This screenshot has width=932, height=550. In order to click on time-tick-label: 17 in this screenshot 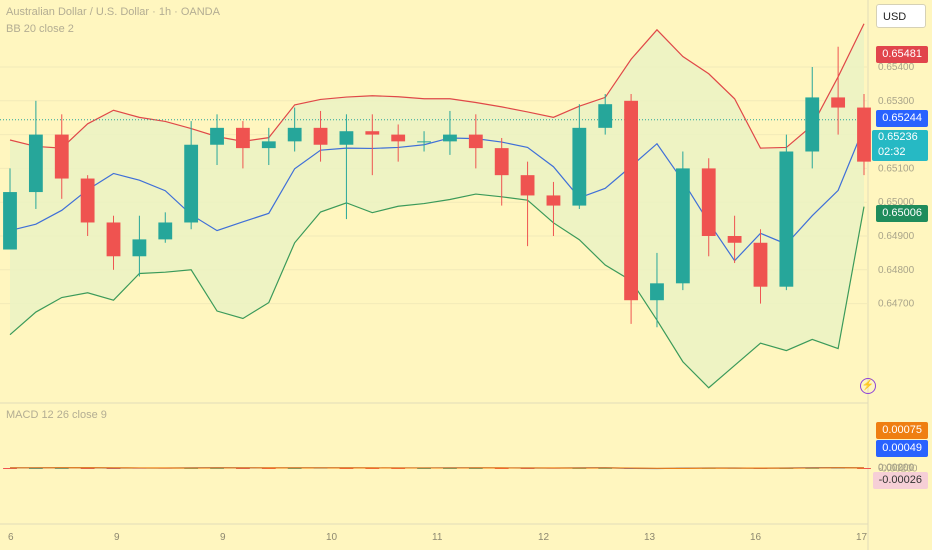, I will do `click(862, 537)`.